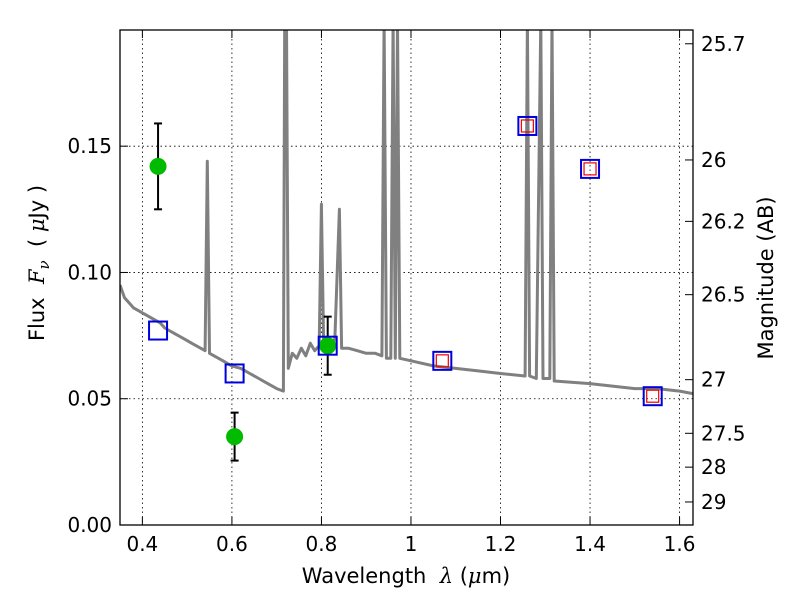 This screenshot has height=600, width=800. Describe the element at coordinates (89, 146) in the screenshot. I see `y-tick-label: 0.15` at that location.